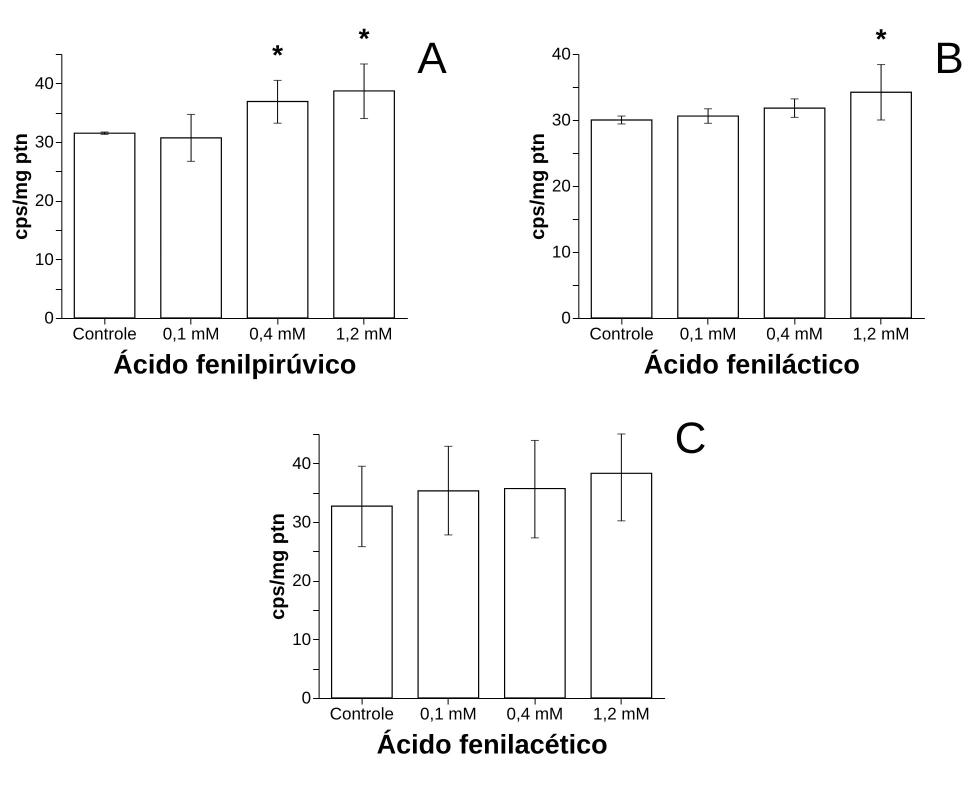 The image size is (968, 796). What do you see at coordinates (949, 58) in the screenshot?
I see `text: B` at bounding box center [949, 58].